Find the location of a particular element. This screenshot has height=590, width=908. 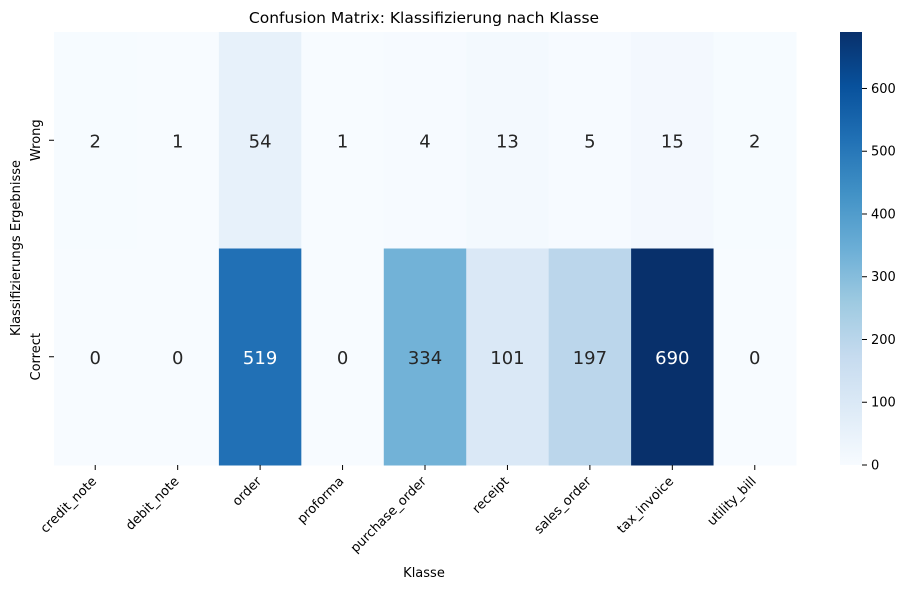

colorbar-tick-label: 600 is located at coordinates (883, 89).